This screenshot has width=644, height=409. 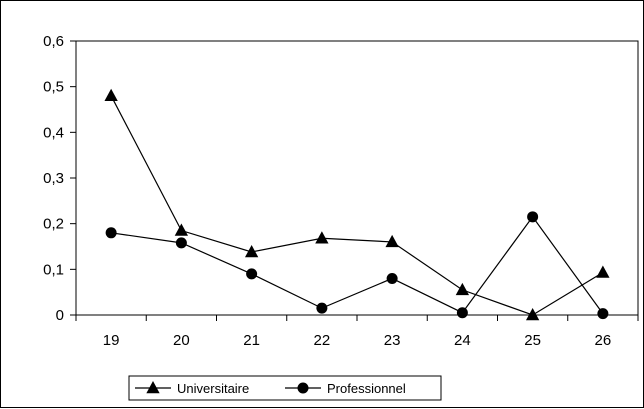 I want to click on legend-label-universitaire: Universitaire, so click(x=213, y=388).